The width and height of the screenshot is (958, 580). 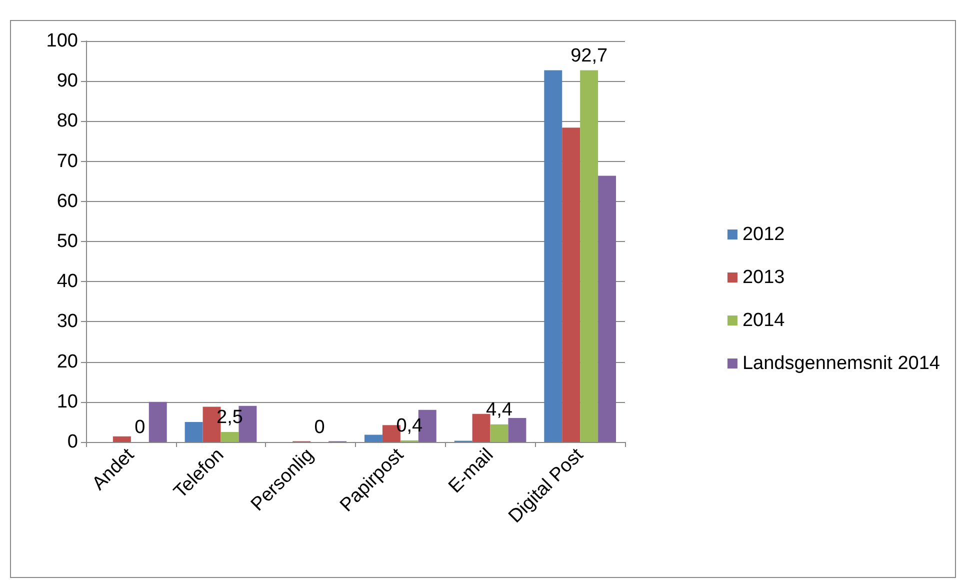 I want to click on y-tick-label: 30, so click(x=67, y=321).